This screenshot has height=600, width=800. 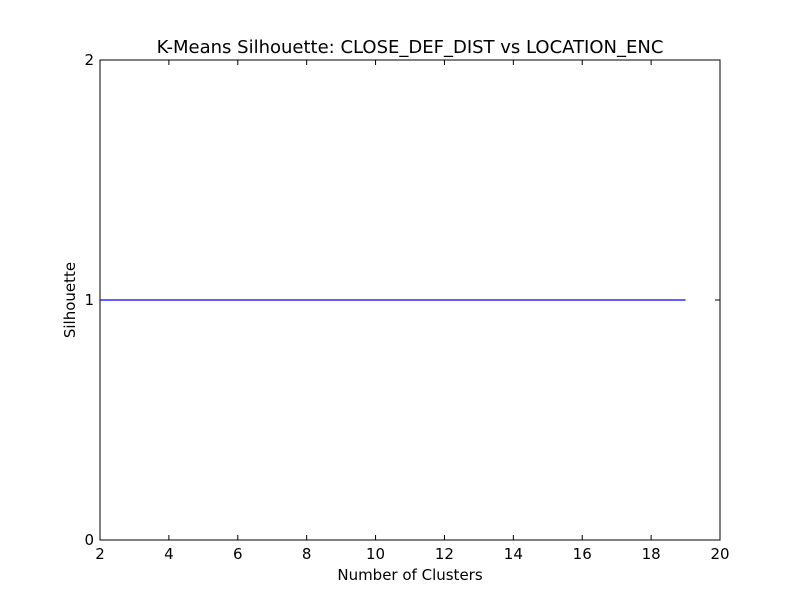 I want to click on x-tick-label: 14, so click(x=513, y=554).